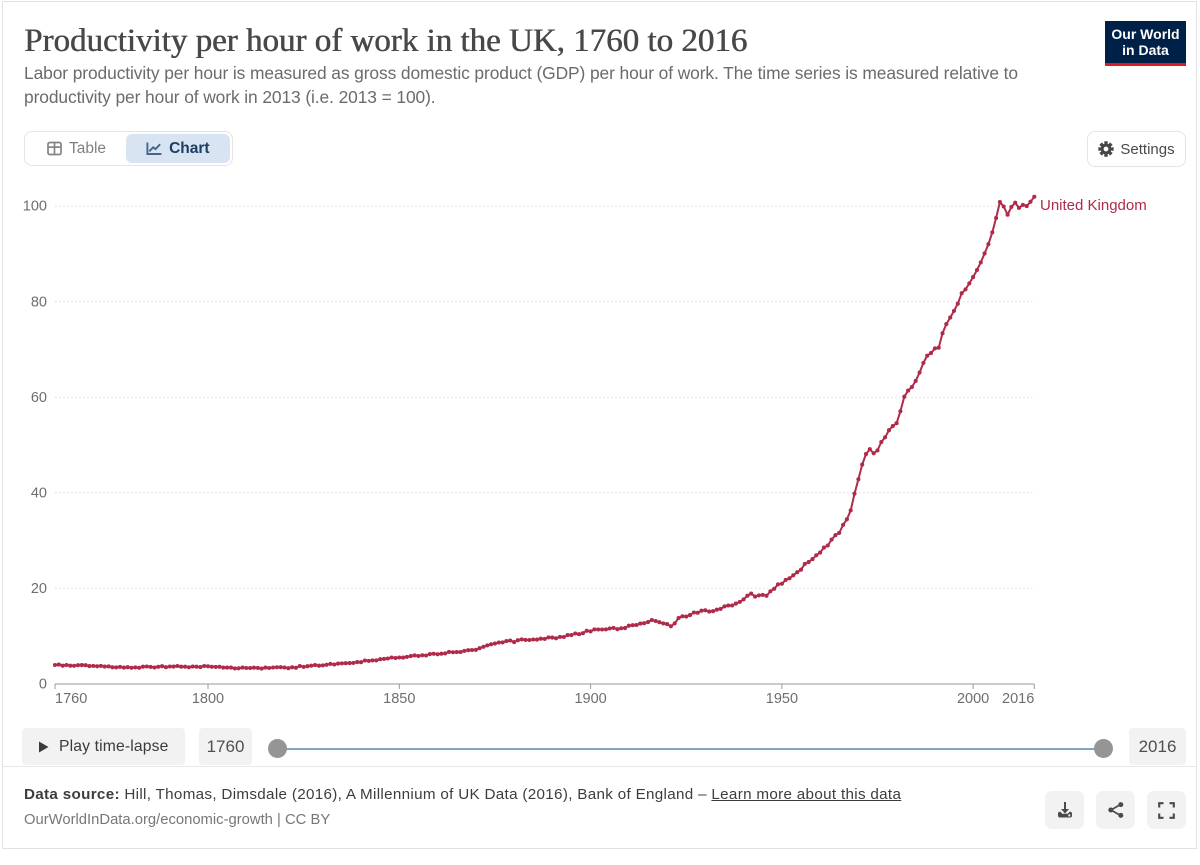  What do you see at coordinates (973, 699) in the screenshot?
I see `svg-text: 2000` at bounding box center [973, 699].